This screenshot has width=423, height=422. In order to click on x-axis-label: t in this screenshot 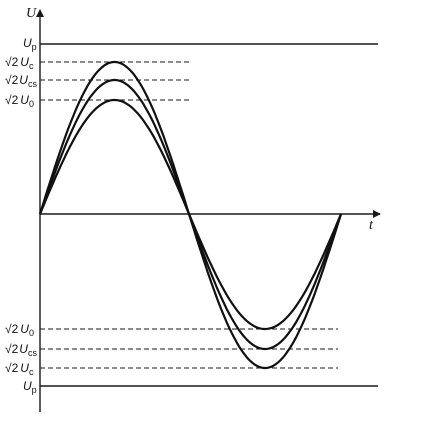, I will do `click(371, 225)`.